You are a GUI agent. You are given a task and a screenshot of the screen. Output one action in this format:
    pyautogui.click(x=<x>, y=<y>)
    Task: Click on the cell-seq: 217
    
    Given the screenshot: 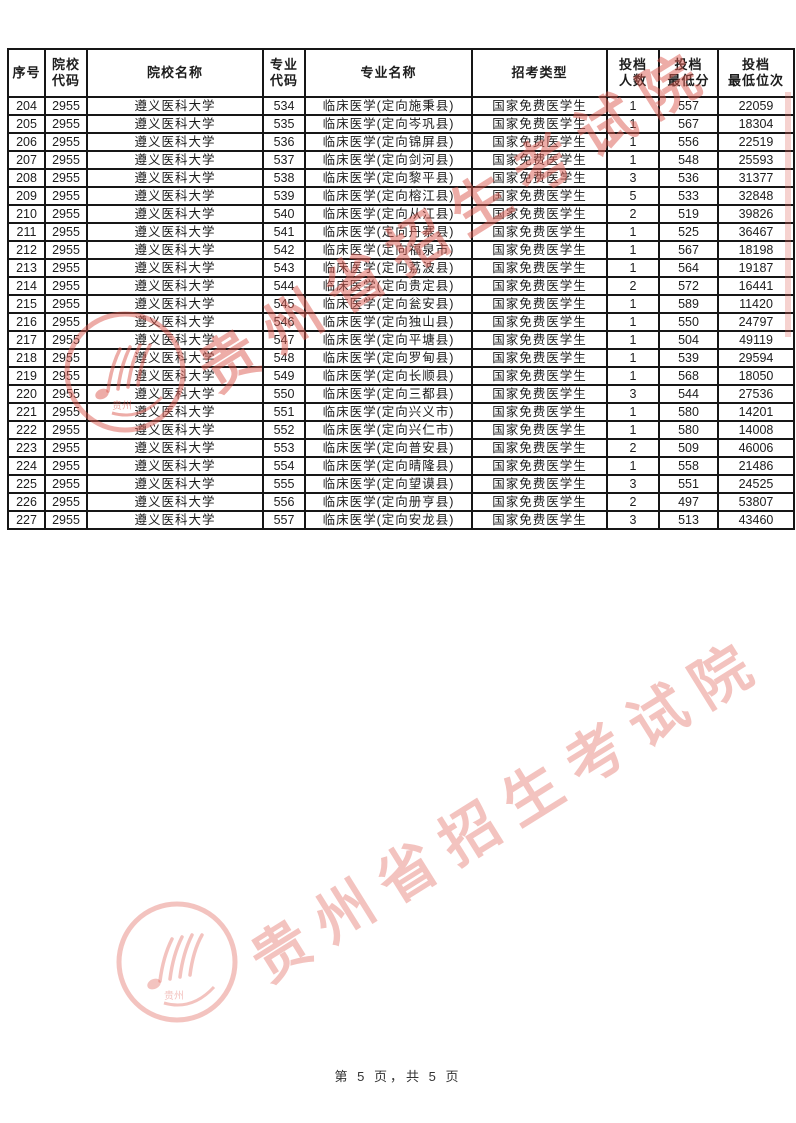 What is the action you would take?
    pyautogui.click(x=26, y=340)
    